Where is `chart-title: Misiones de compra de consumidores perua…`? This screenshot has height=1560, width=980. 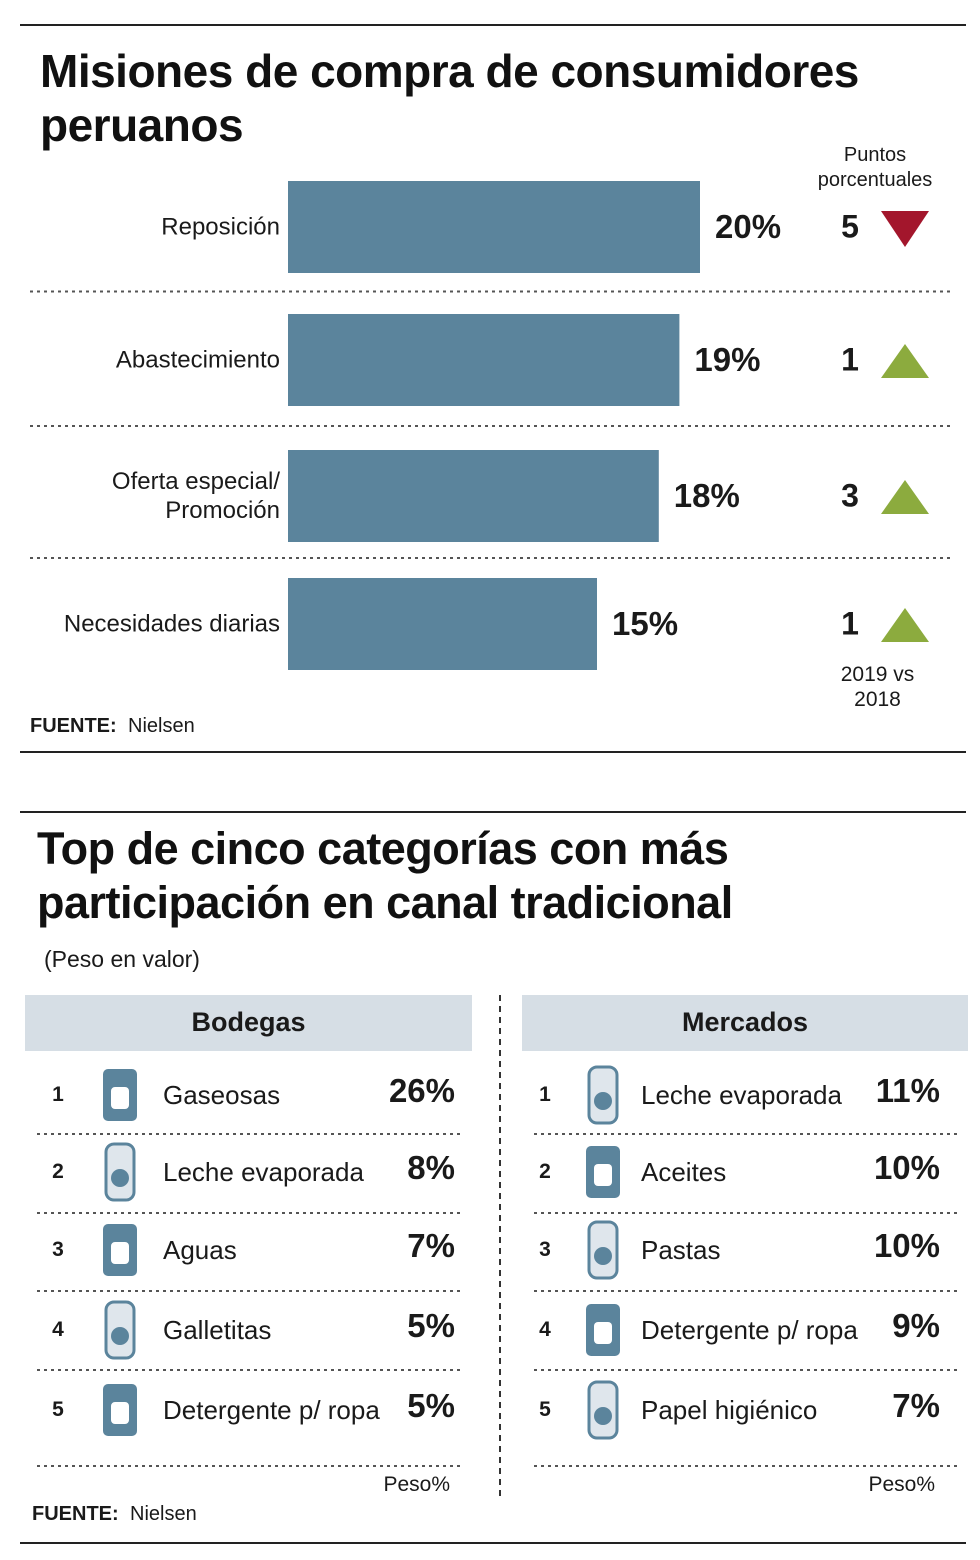
chart-title: Misiones de compra de consumidores perua… is located at coordinates (449, 98).